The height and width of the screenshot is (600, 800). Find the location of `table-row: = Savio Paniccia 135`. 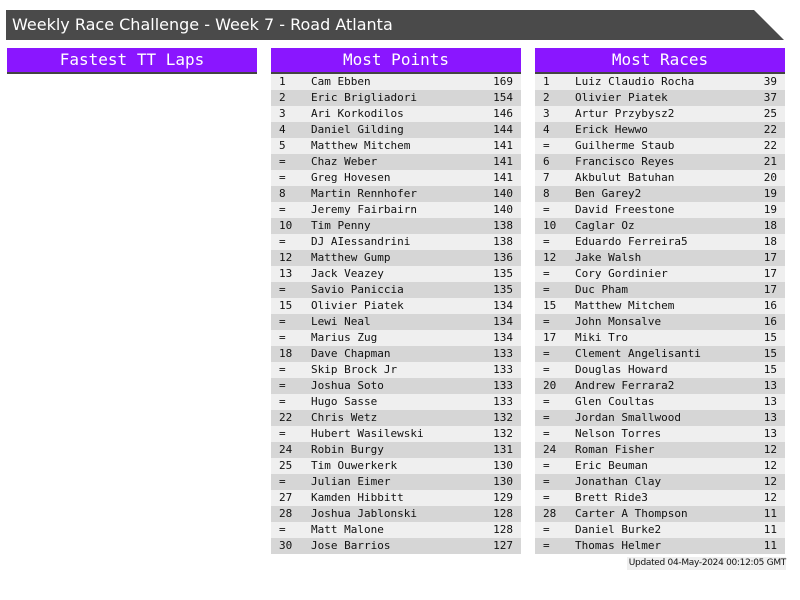

table-row: = Savio Paniccia 135 is located at coordinates (396, 290).